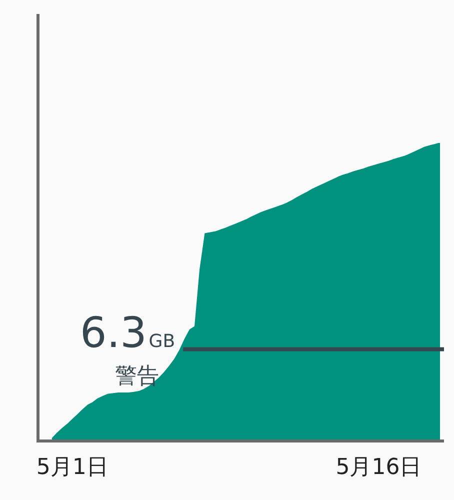  I want to click on x-tick-label: 5月1日, so click(72, 467).